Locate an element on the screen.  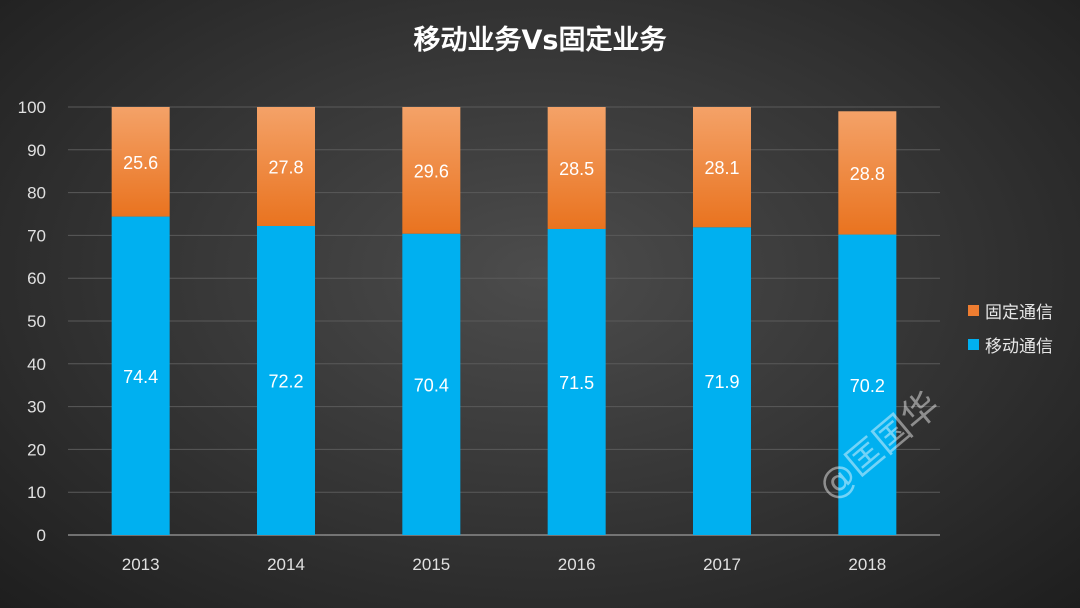
chart-title: 移动业务Vs固定业务 is located at coordinates (540, 40).